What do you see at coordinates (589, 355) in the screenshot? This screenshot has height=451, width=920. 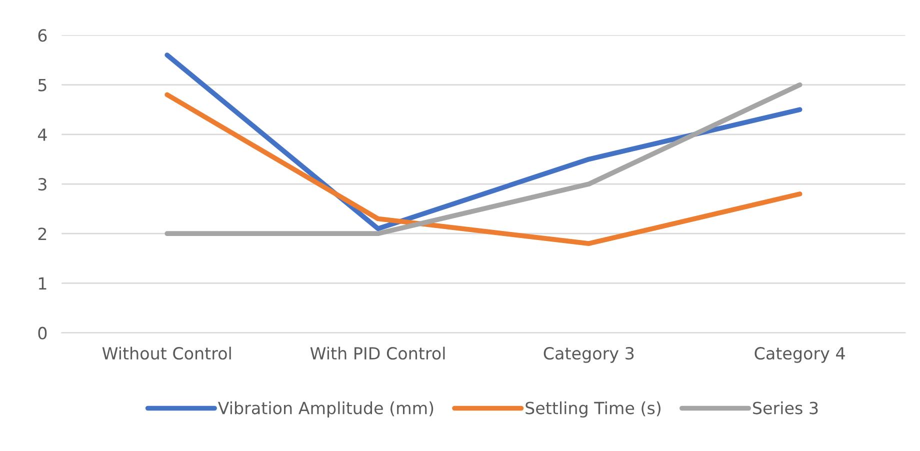 I see `x-tick-label: Category 3` at bounding box center [589, 355].